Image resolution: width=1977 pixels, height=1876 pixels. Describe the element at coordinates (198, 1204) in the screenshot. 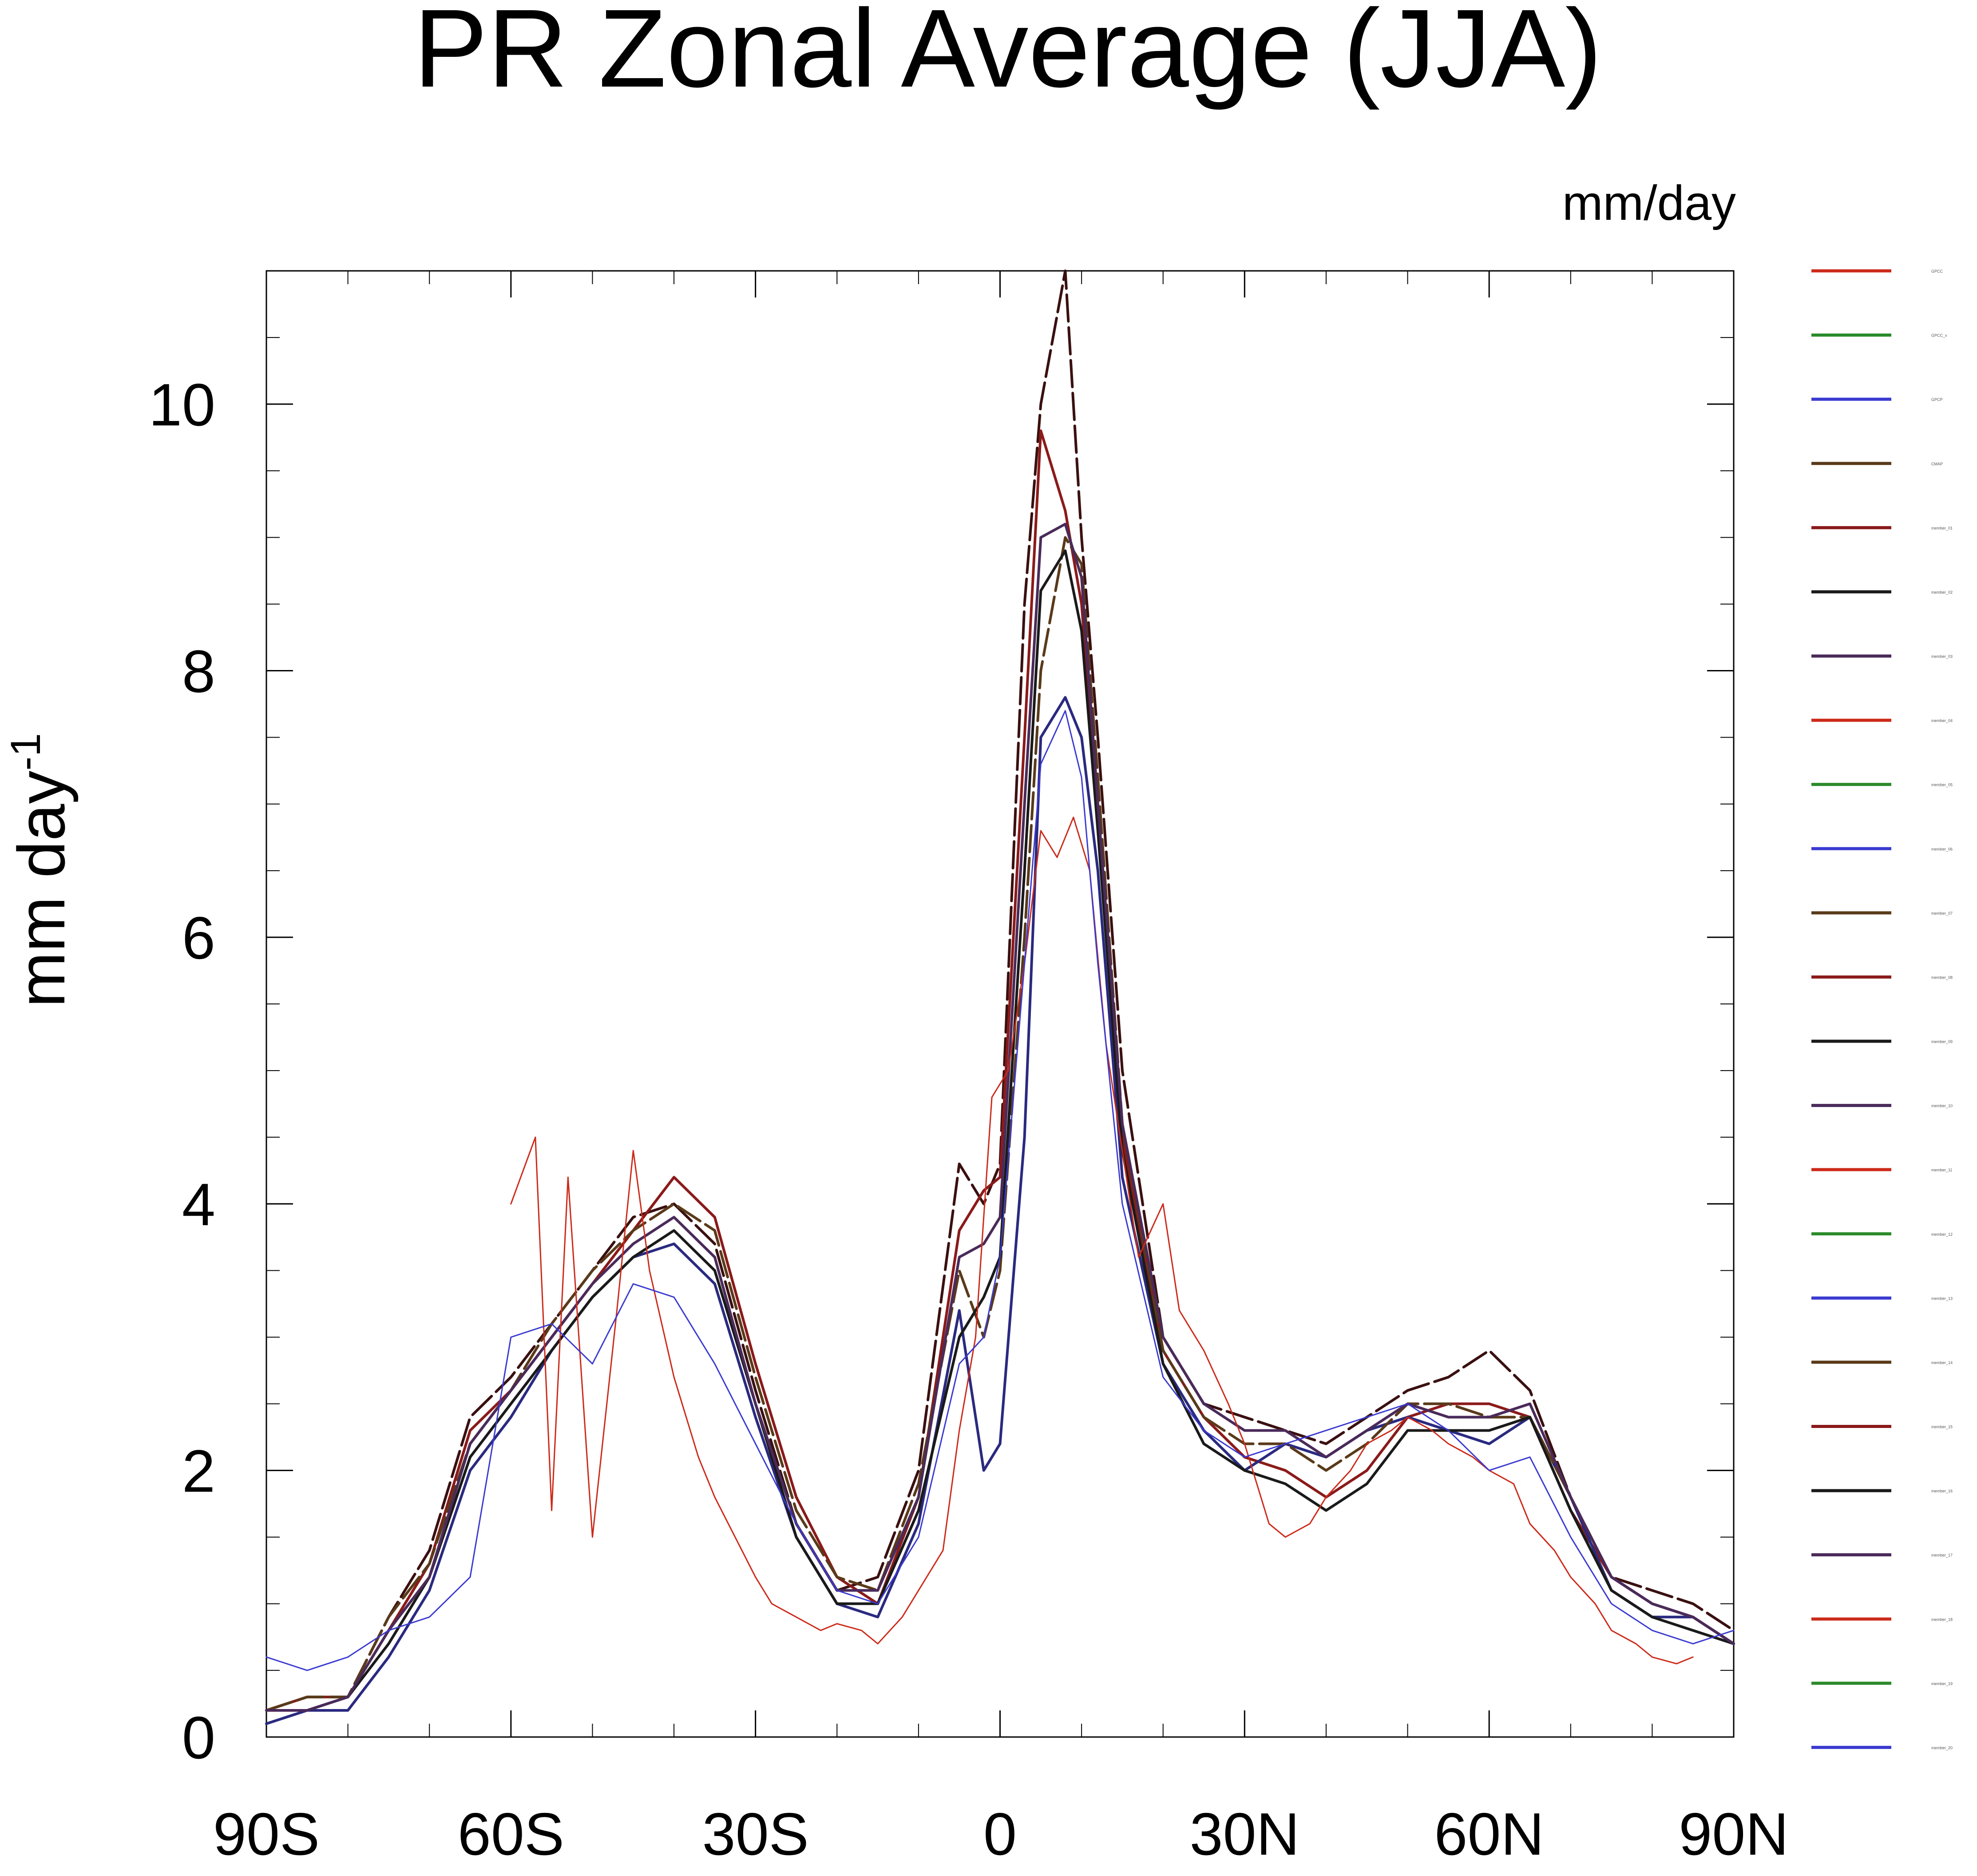

I see `y-tick-label: 4` at that location.